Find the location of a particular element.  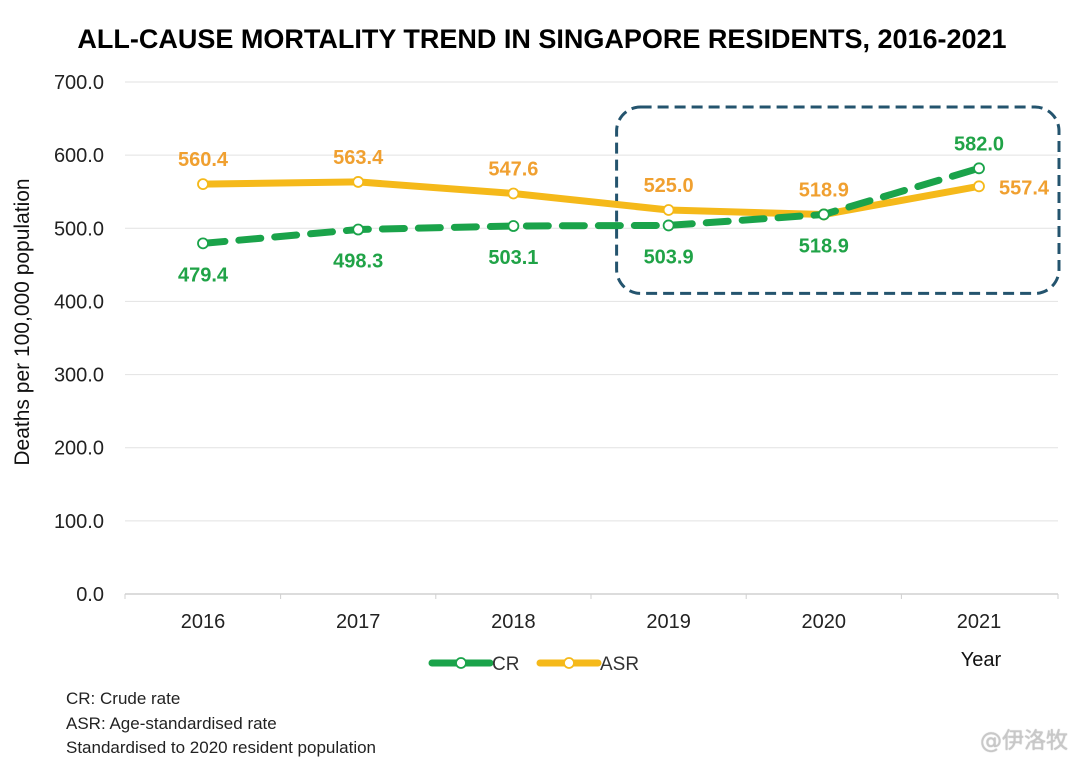

y-axis-ticks: 0.0 100.0 200.0 300.0 400.0 500.0 600.0 700.0 is located at coordinates (79, 339).